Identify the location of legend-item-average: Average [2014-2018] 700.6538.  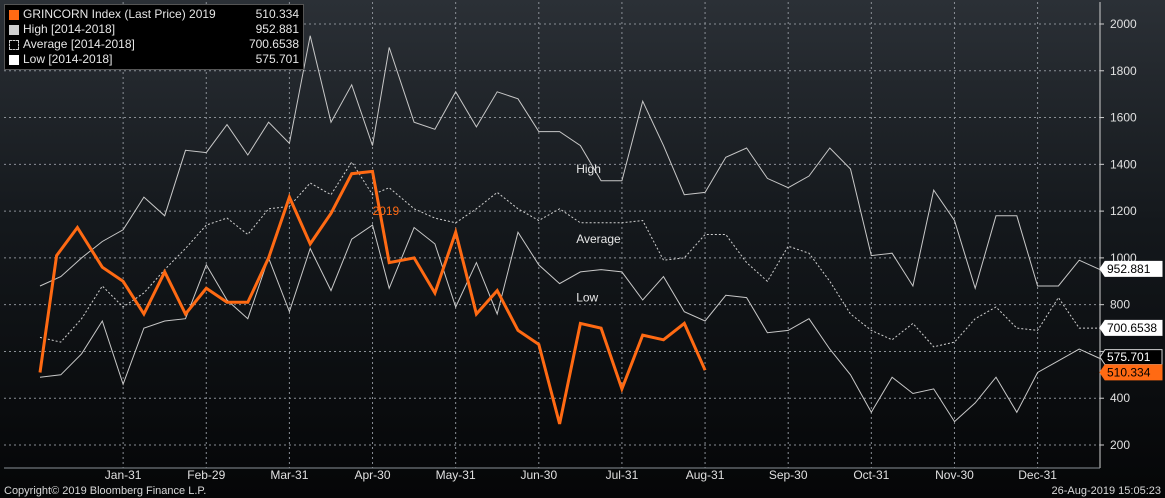
(154, 44).